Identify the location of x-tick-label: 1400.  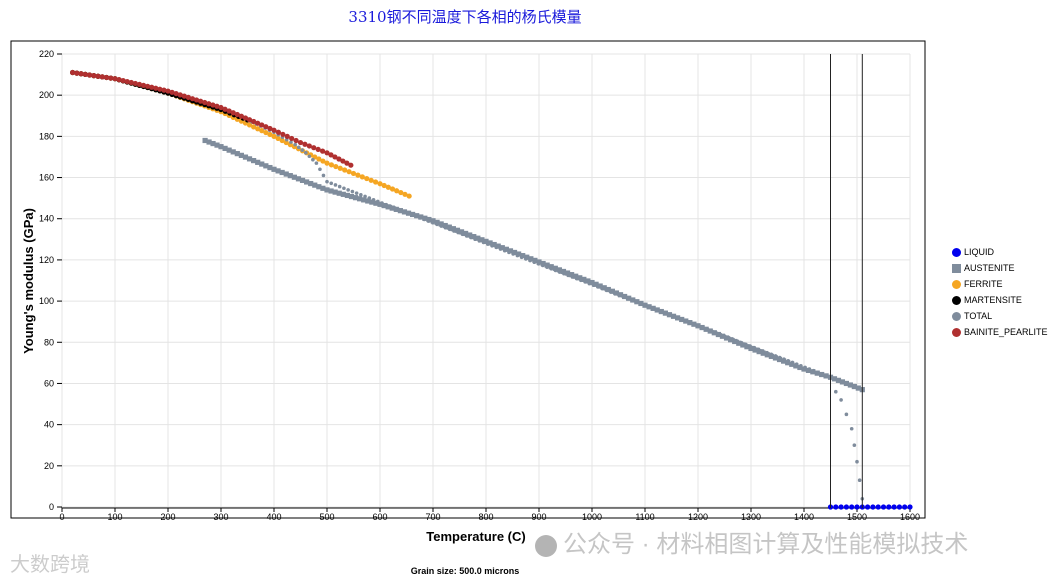
(804, 517).